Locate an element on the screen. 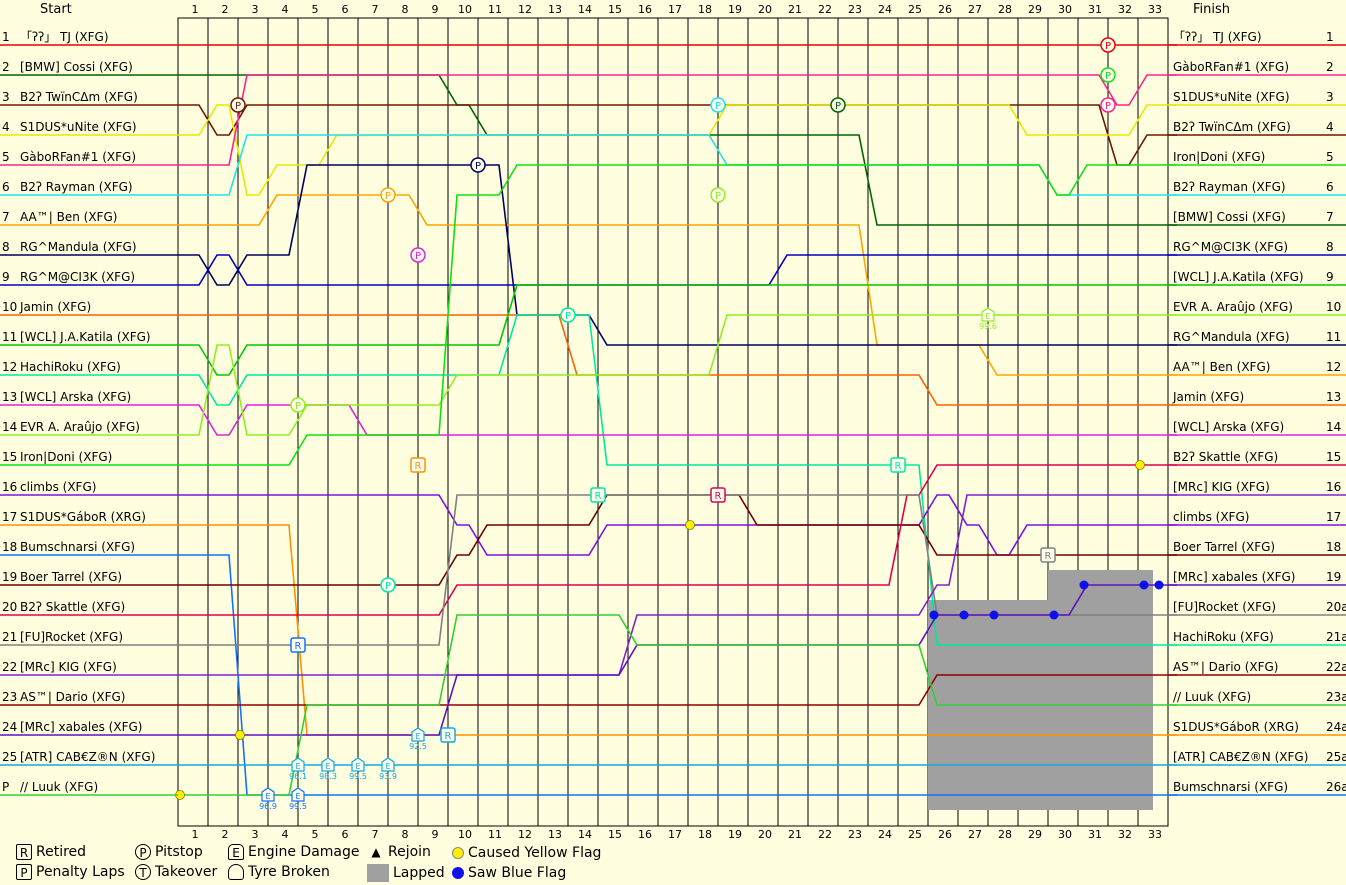  legend-blue: Saw Blue Flag is located at coordinates (509, 873).